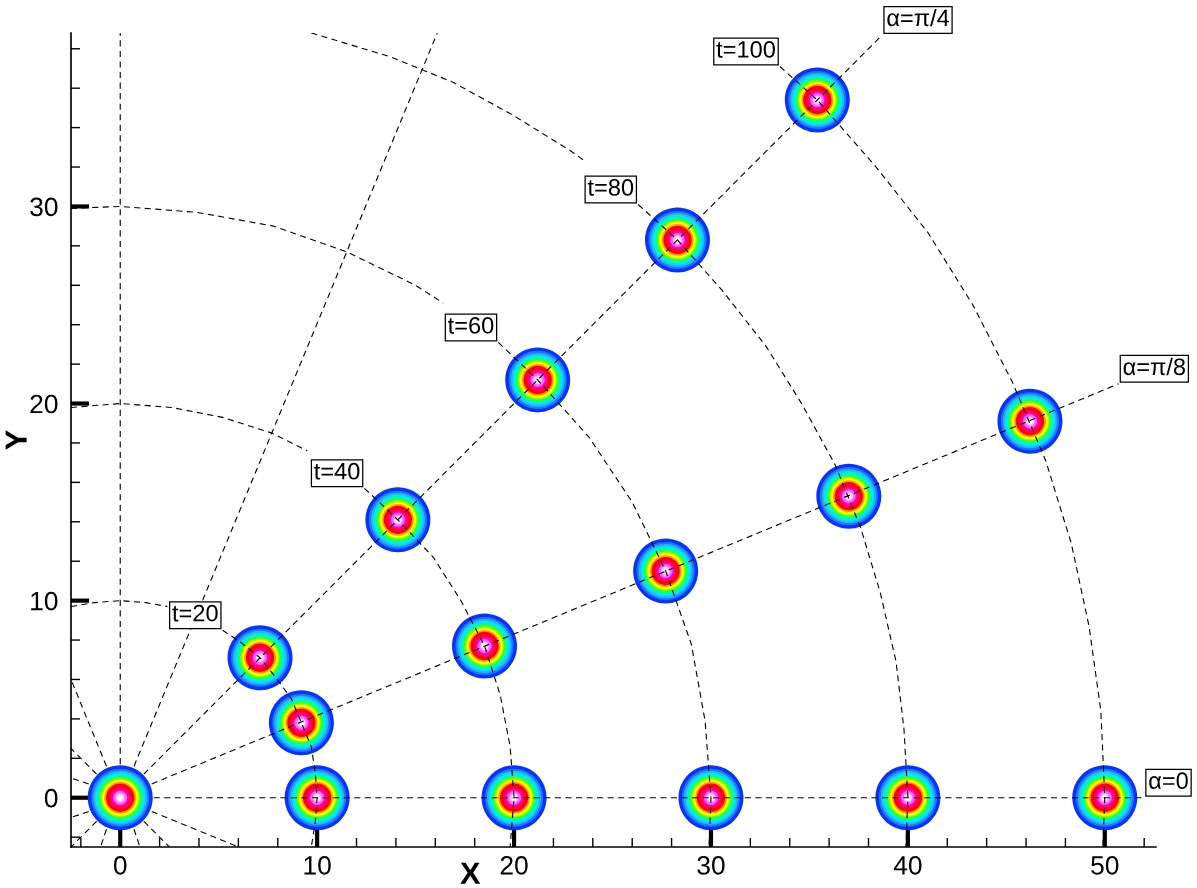 The image size is (1197, 888). I want to click on annotation: α=π/8, so click(1154, 366).